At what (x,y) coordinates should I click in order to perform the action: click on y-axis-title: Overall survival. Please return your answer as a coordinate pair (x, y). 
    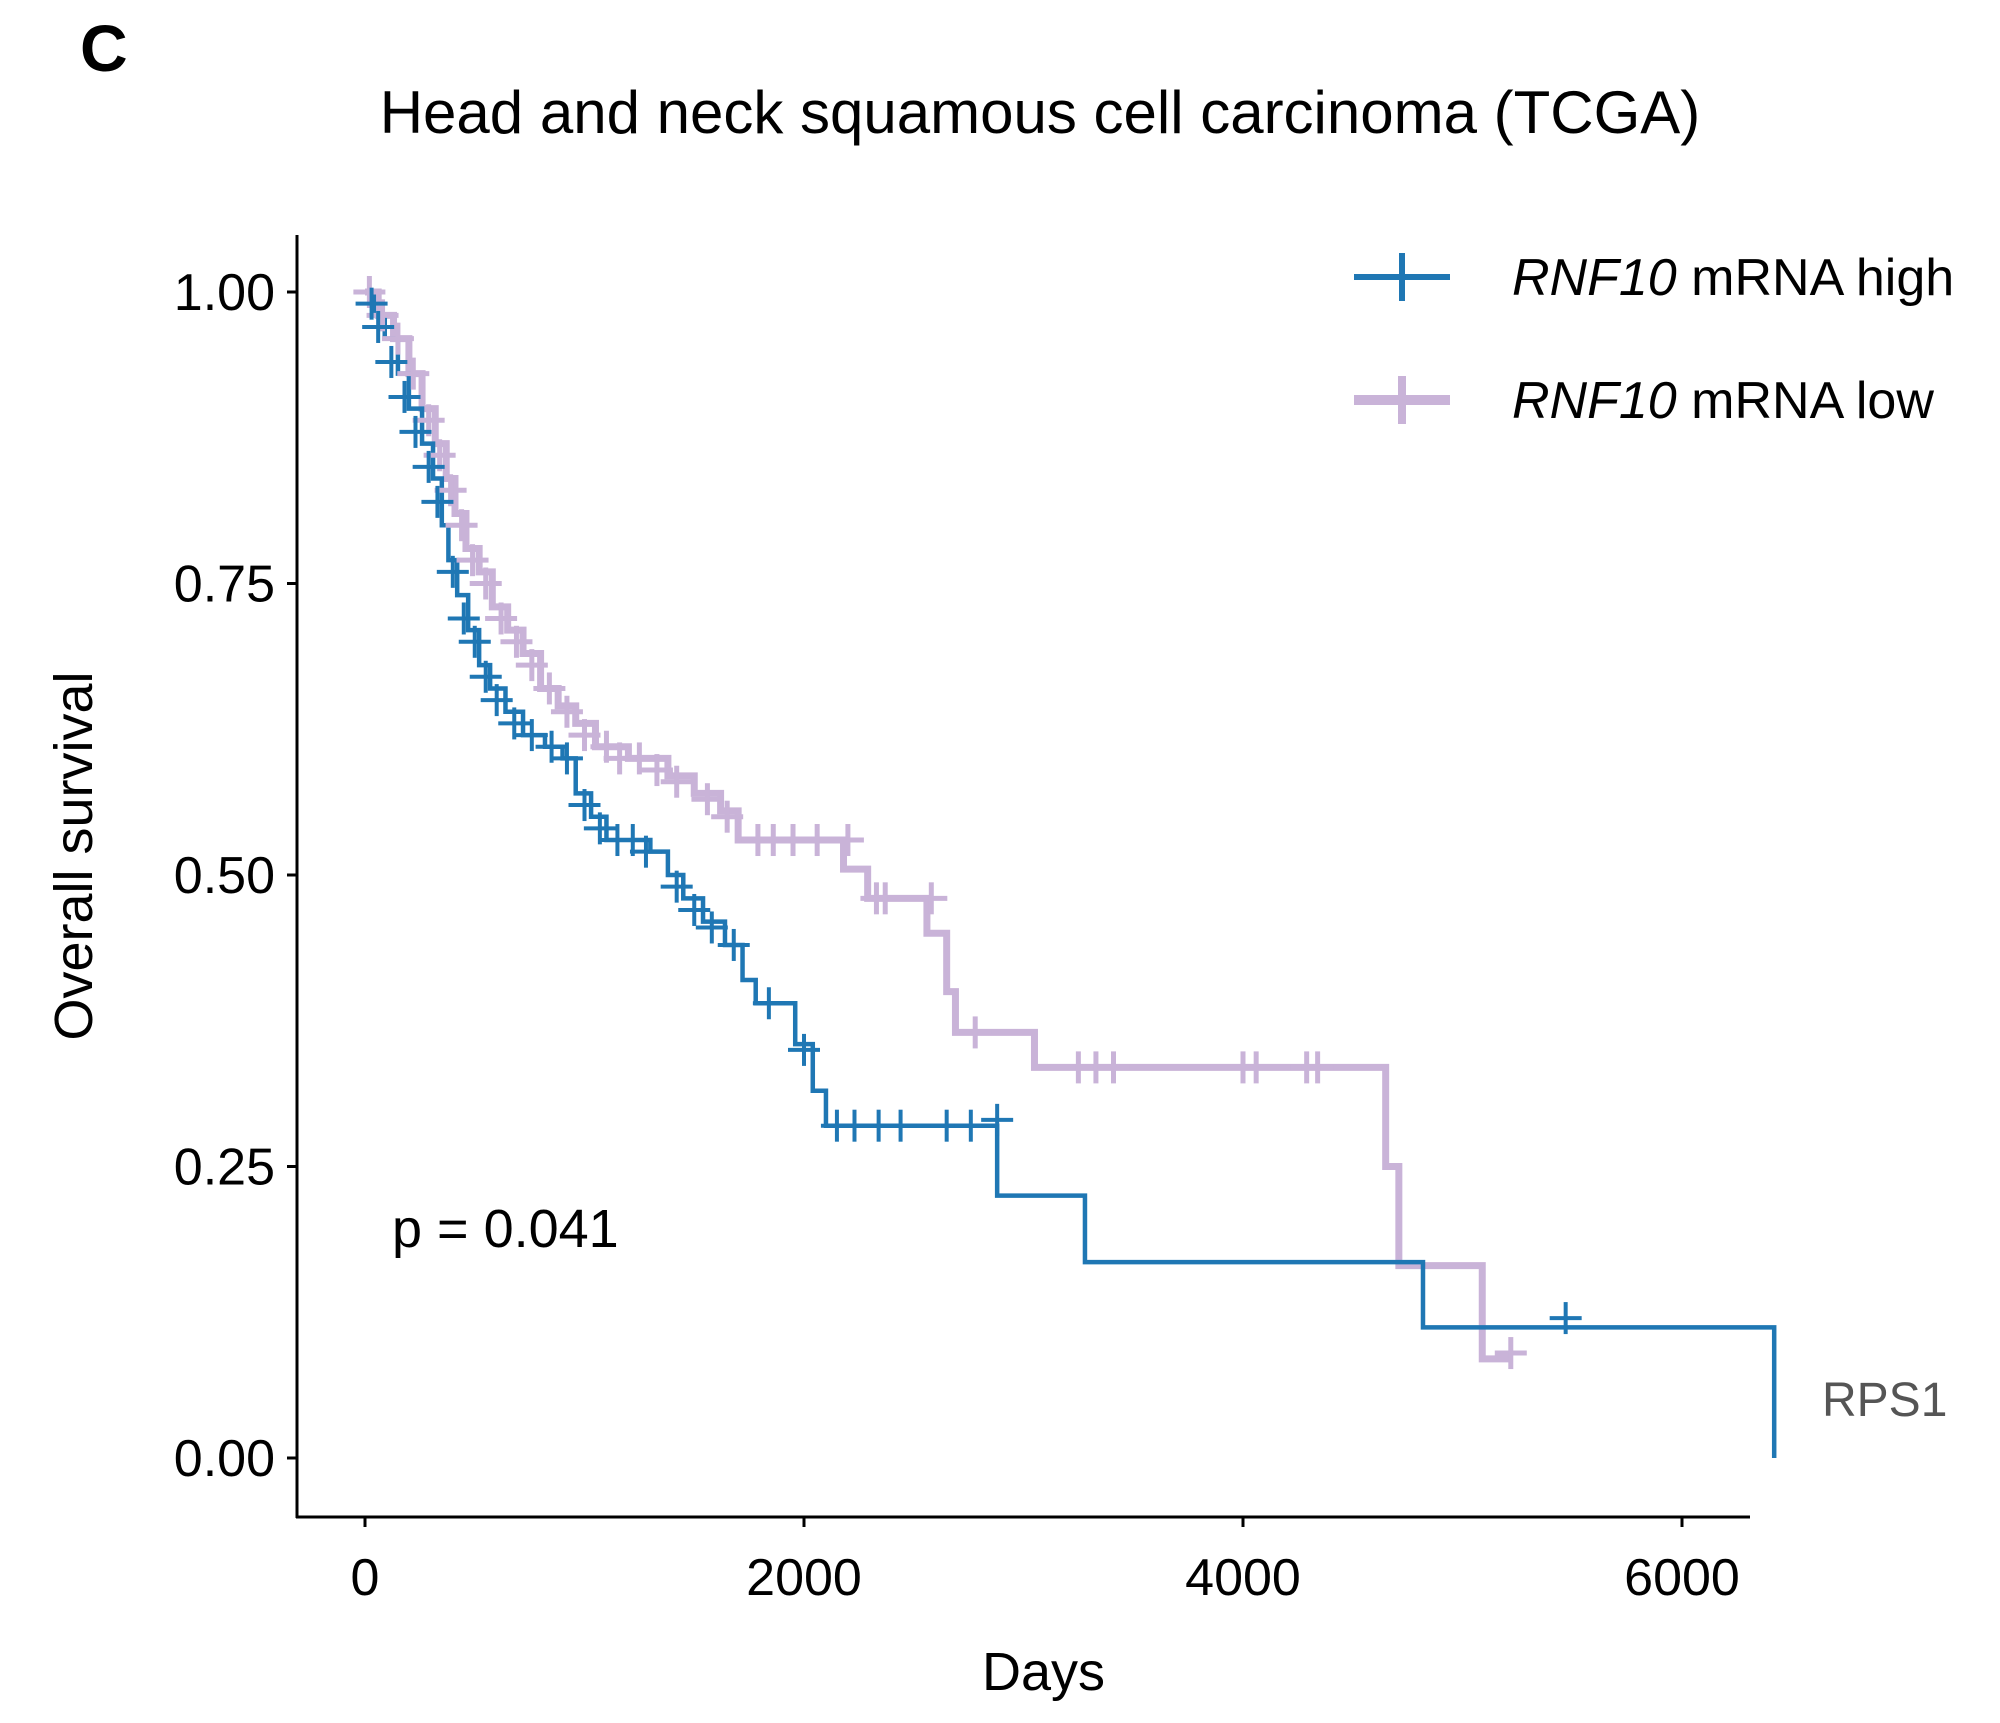
    Looking at the image, I should click on (74, 855).